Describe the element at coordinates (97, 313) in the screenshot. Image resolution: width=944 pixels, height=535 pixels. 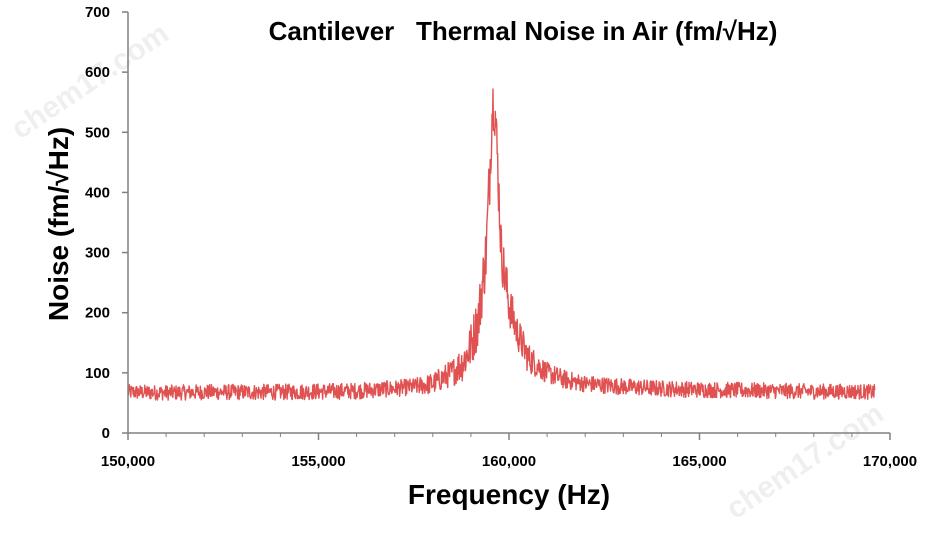
I see `y-tick-label: 200` at that location.